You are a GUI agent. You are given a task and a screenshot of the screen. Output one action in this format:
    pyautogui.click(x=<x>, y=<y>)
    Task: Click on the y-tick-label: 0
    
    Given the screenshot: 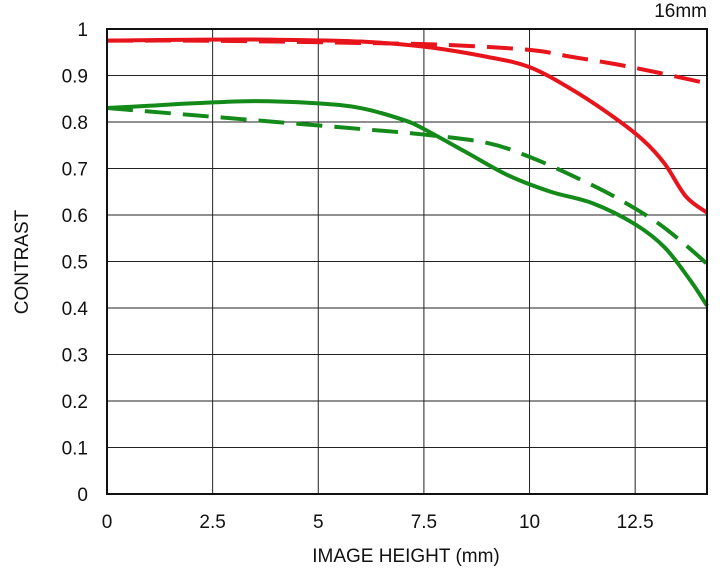 What is the action you would take?
    pyautogui.click(x=82, y=495)
    